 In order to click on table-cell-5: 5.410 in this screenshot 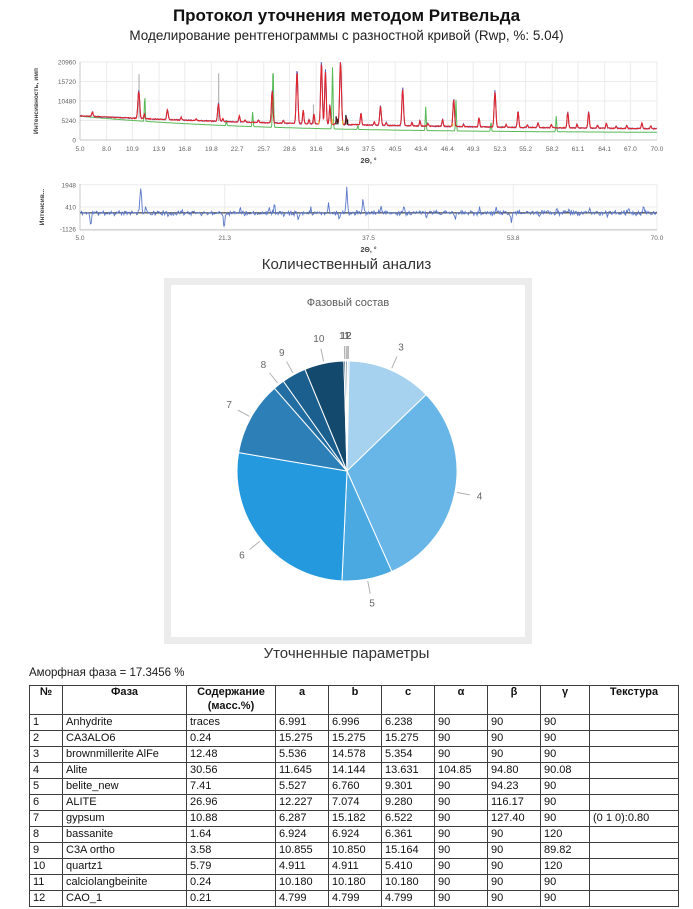, I will do `click(408, 866)`.